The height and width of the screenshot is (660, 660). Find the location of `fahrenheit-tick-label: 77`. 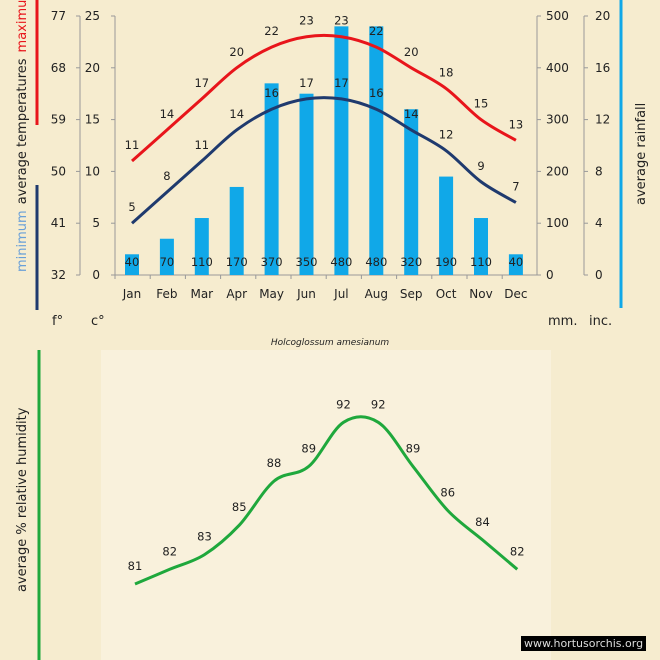

fahrenheit-tick-label: 77 is located at coordinates (58, 16).